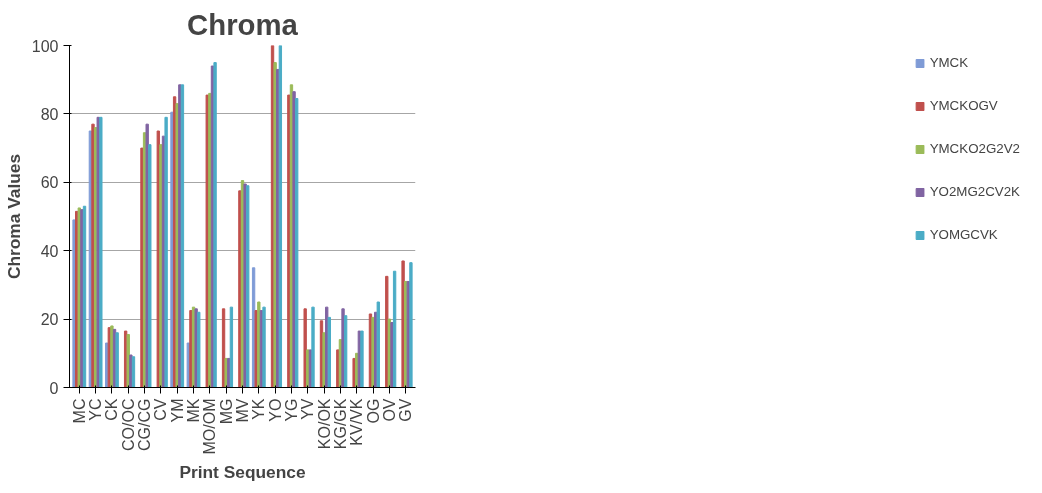 The width and height of the screenshot is (1042, 493). Describe the element at coordinates (49, 251) in the screenshot. I see `y-tick-label: 40` at that location.